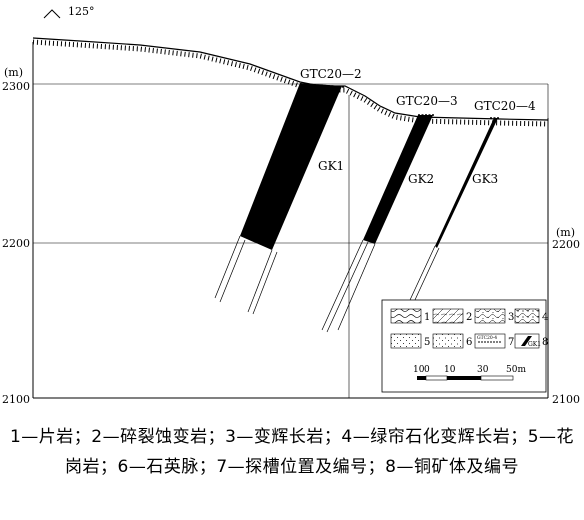 This screenshot has width=584, height=520. Describe the element at coordinates (469, 342) in the screenshot. I see `legend-num-6: 6` at that location.